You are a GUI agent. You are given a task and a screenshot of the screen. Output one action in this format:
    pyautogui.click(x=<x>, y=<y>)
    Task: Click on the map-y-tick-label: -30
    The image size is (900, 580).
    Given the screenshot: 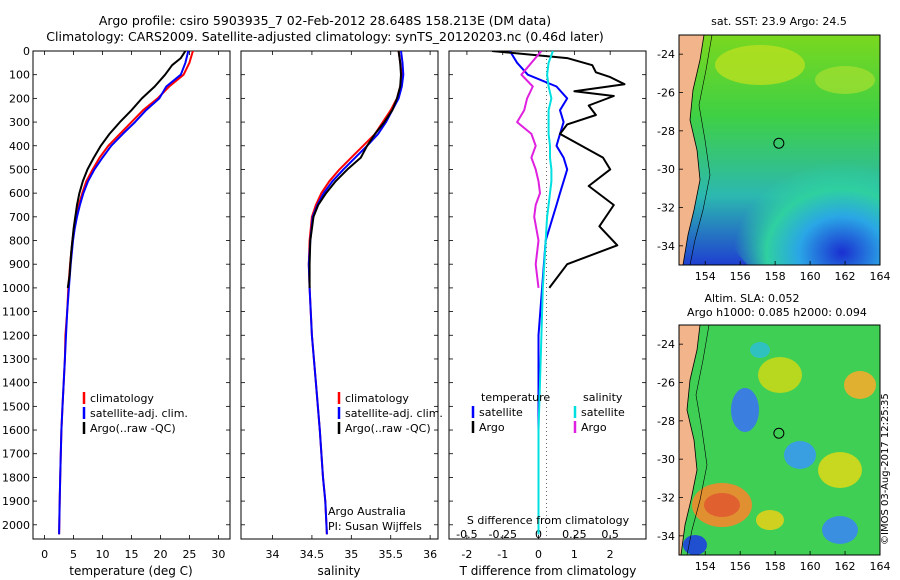 What is the action you would take?
    pyautogui.click(x=666, y=169)
    